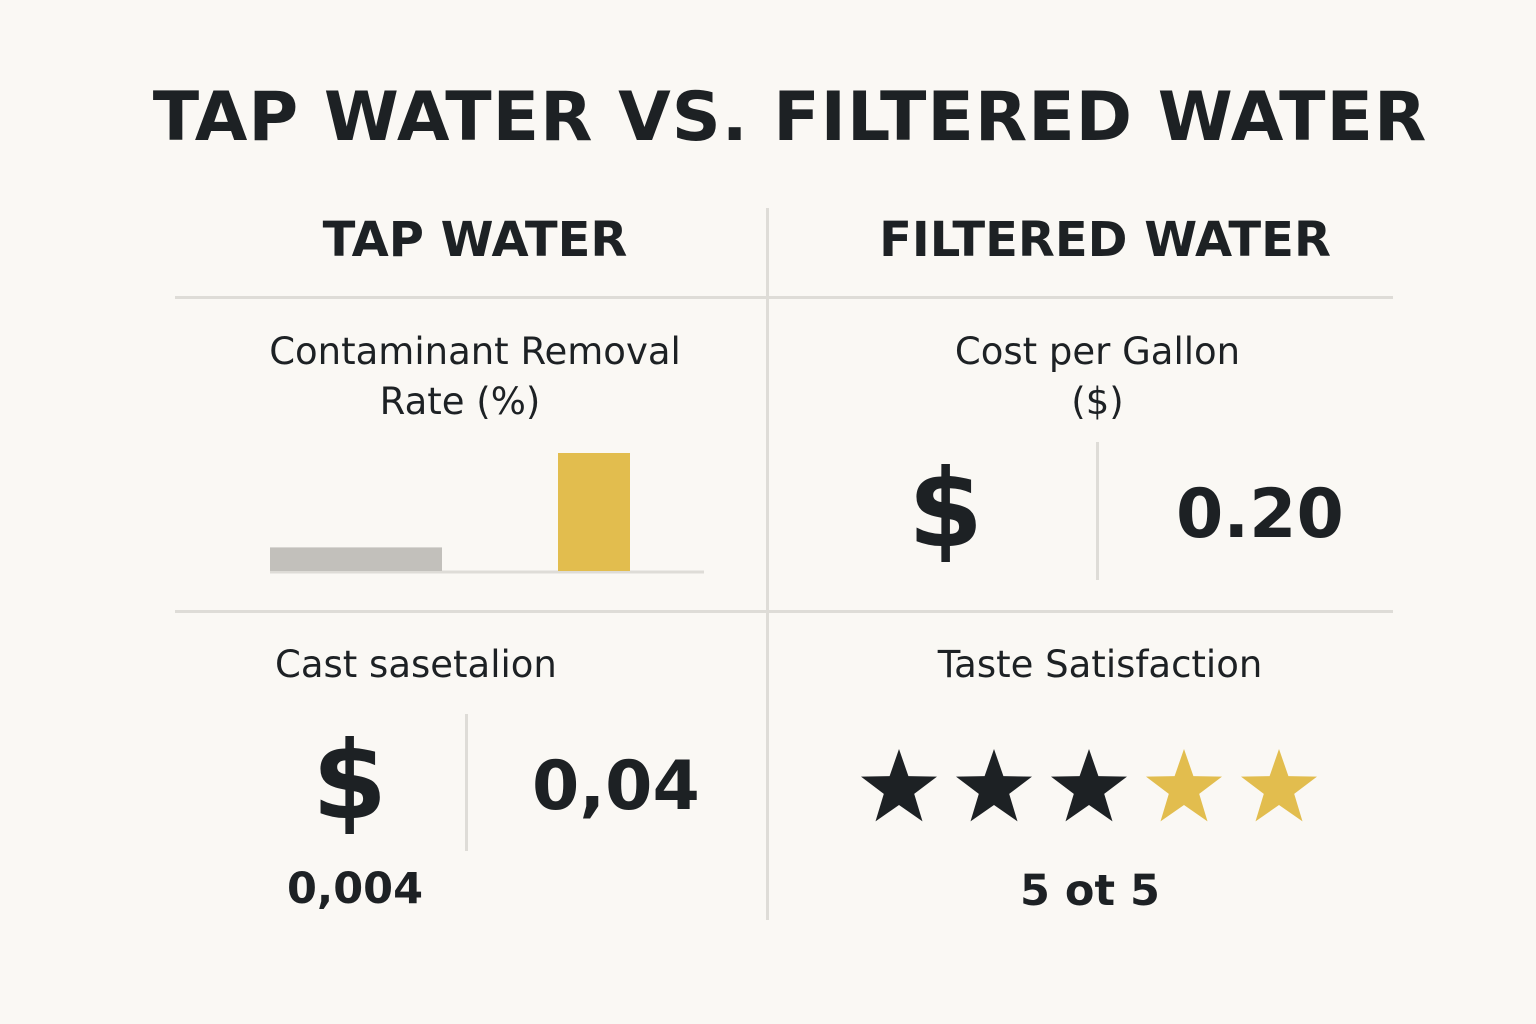 This screenshot has width=1536, height=1024. What do you see at coordinates (946, 509) in the screenshot?
I see `cost-dollar-icon: $` at bounding box center [946, 509].